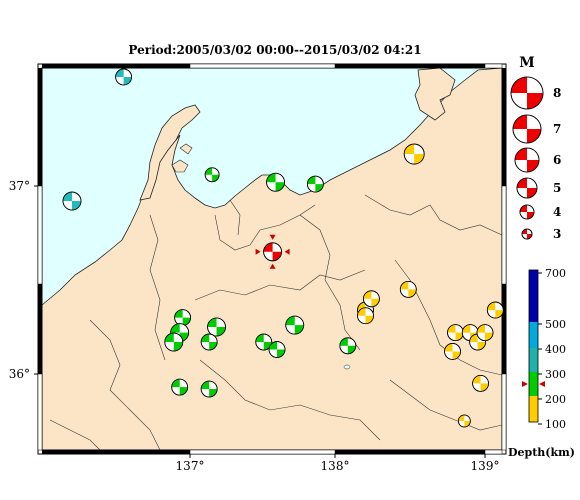 This screenshot has width=580, height=500. What do you see at coordinates (555, 273) in the screenshot?
I see `depth-tick-label: 700` at bounding box center [555, 273].